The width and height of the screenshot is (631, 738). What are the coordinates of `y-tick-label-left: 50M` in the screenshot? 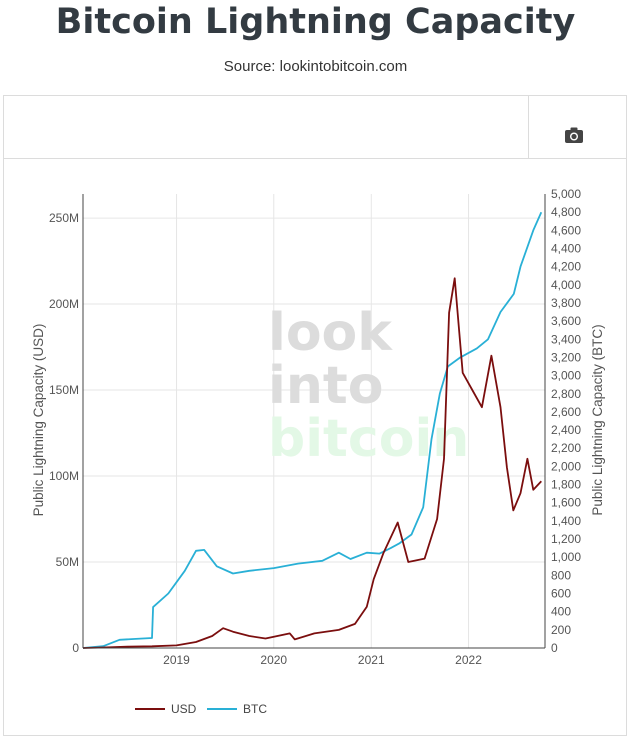 It's located at (67, 562).